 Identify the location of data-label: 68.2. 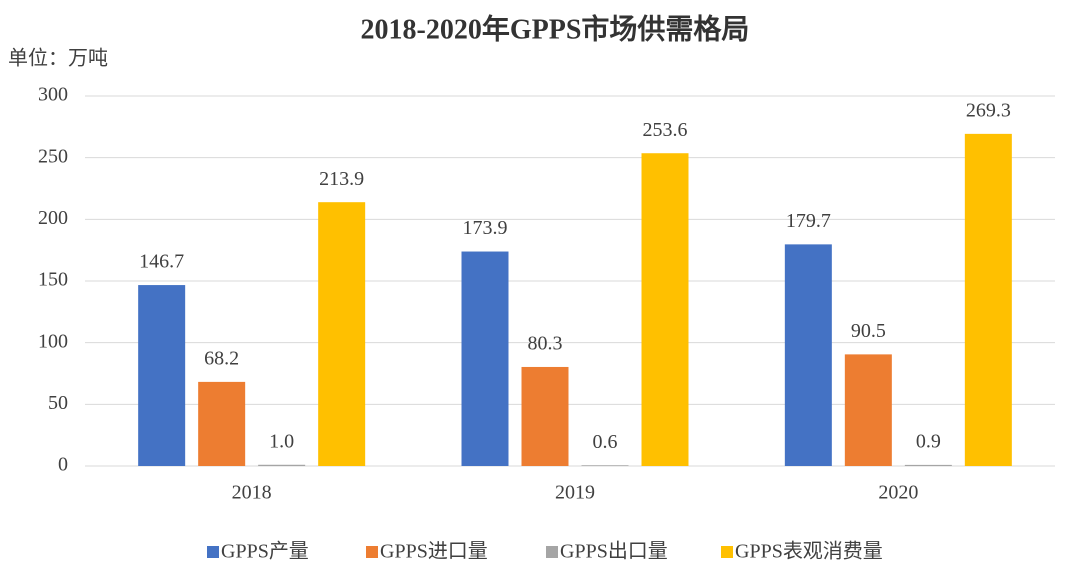
(221, 358).